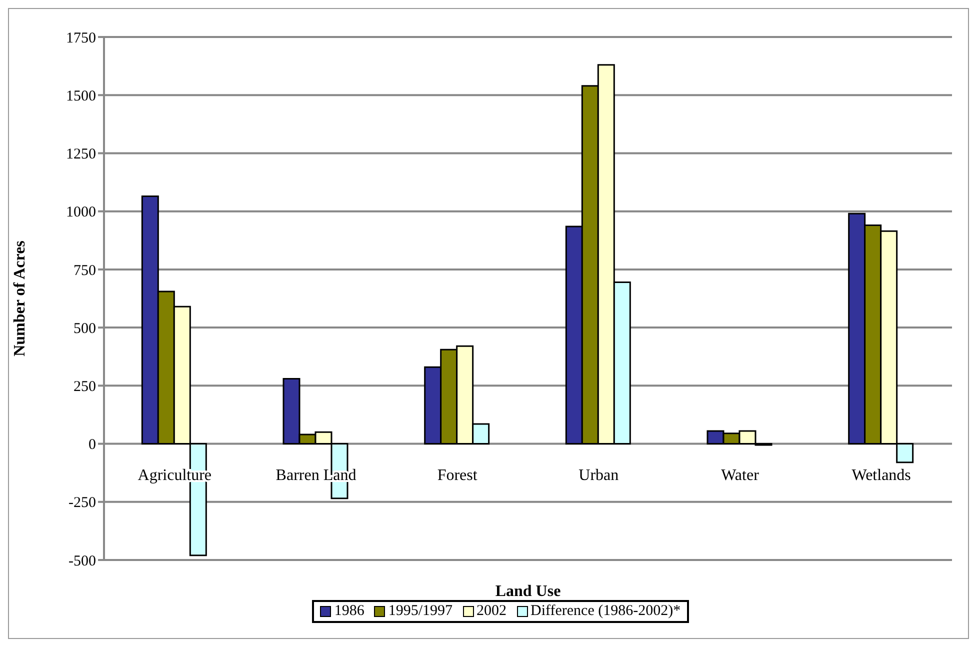  I want to click on y-tick-label: 0, so click(92, 445).